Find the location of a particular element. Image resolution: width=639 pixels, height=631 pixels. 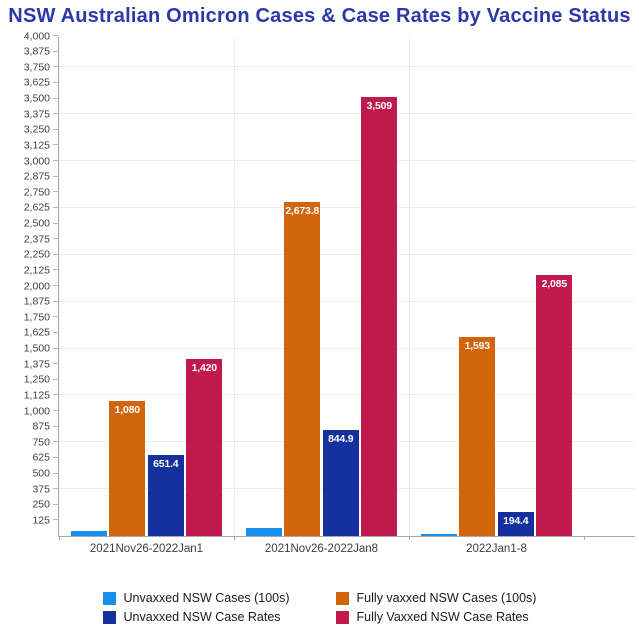

legend-label: Unvaxxed NSW Case Rates is located at coordinates (202, 617).